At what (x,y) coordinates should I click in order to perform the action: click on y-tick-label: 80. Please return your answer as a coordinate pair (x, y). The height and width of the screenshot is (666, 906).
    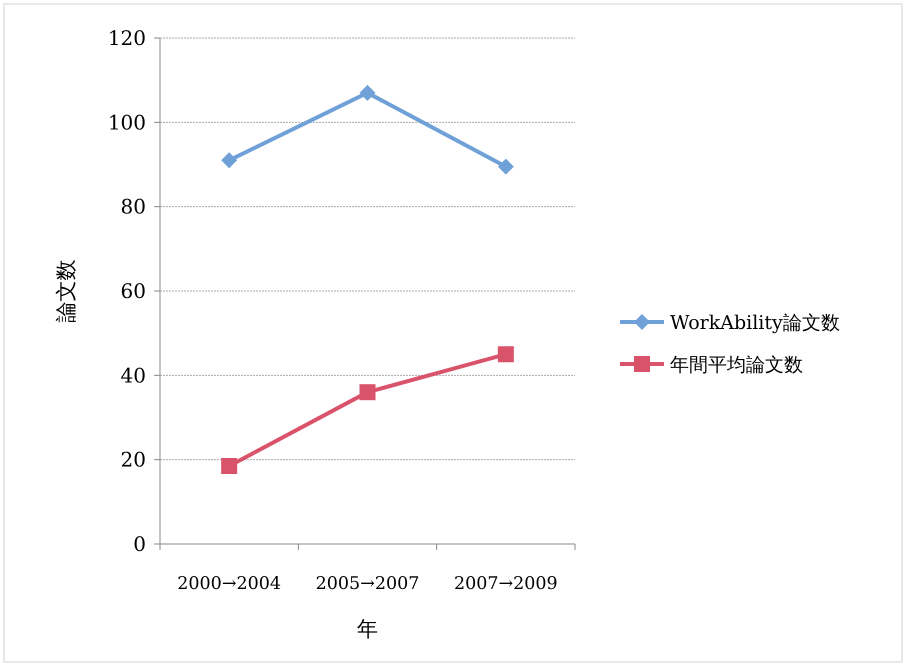
    Looking at the image, I should click on (133, 206).